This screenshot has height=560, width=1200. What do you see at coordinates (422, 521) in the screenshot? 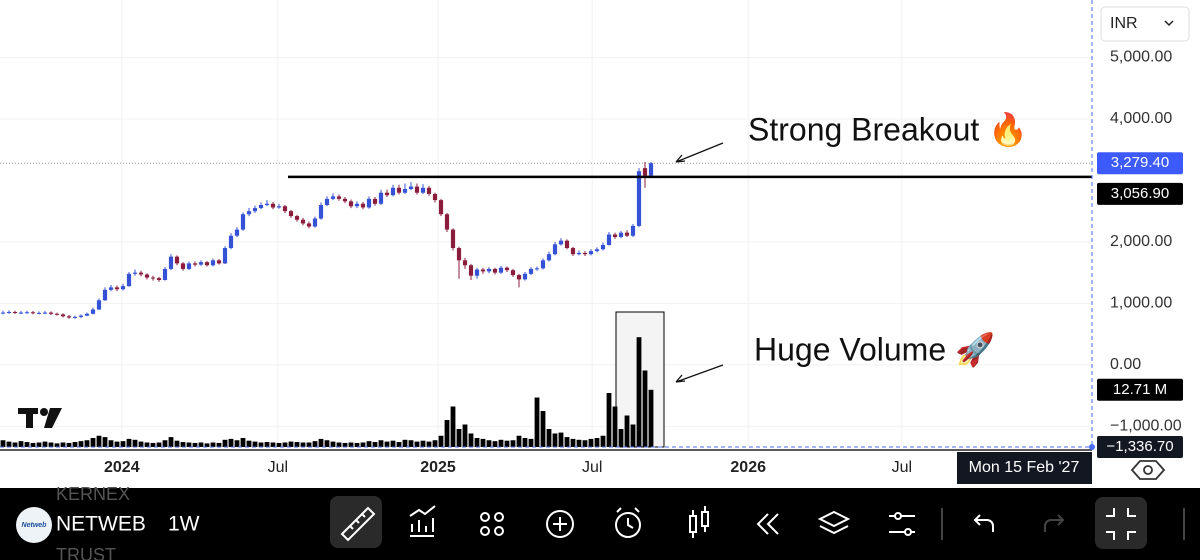
I see `indicators-tool` at bounding box center [422, 521].